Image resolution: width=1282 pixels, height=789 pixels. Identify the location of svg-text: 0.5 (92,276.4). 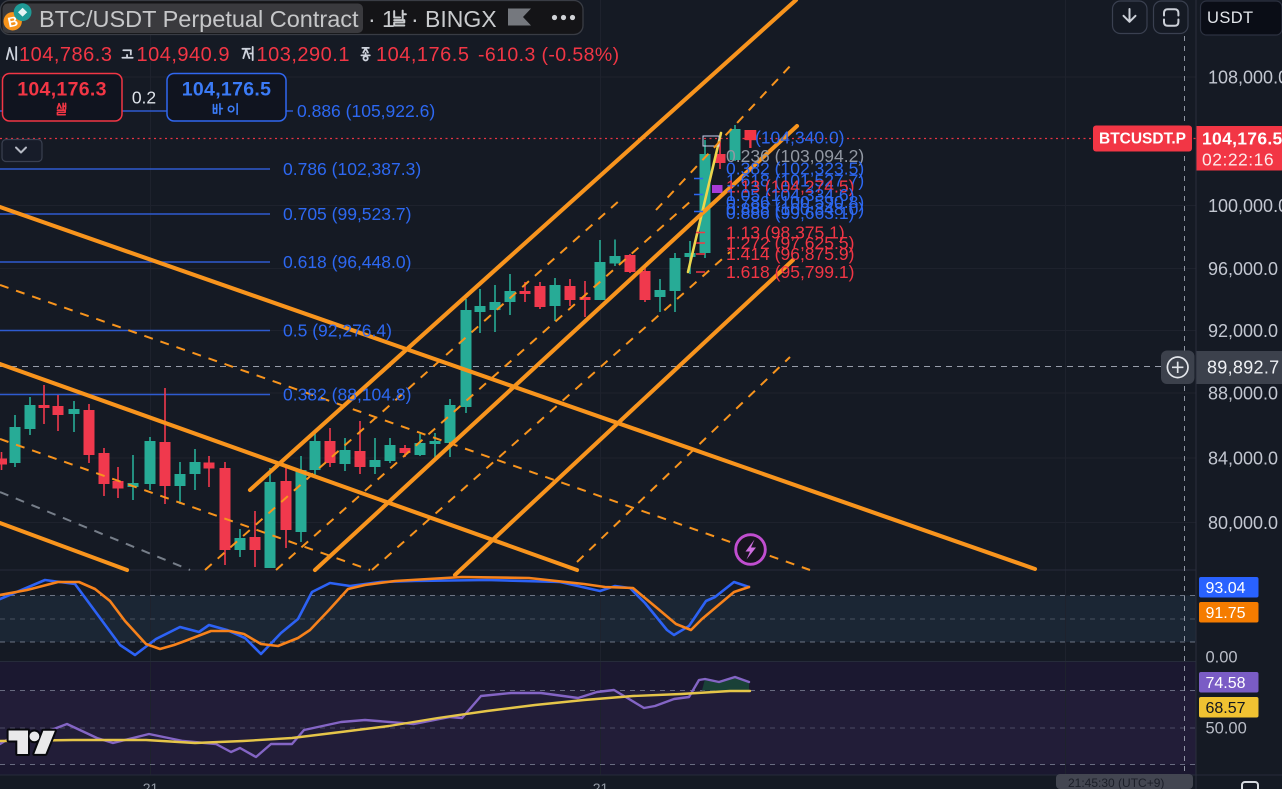
(337, 331).